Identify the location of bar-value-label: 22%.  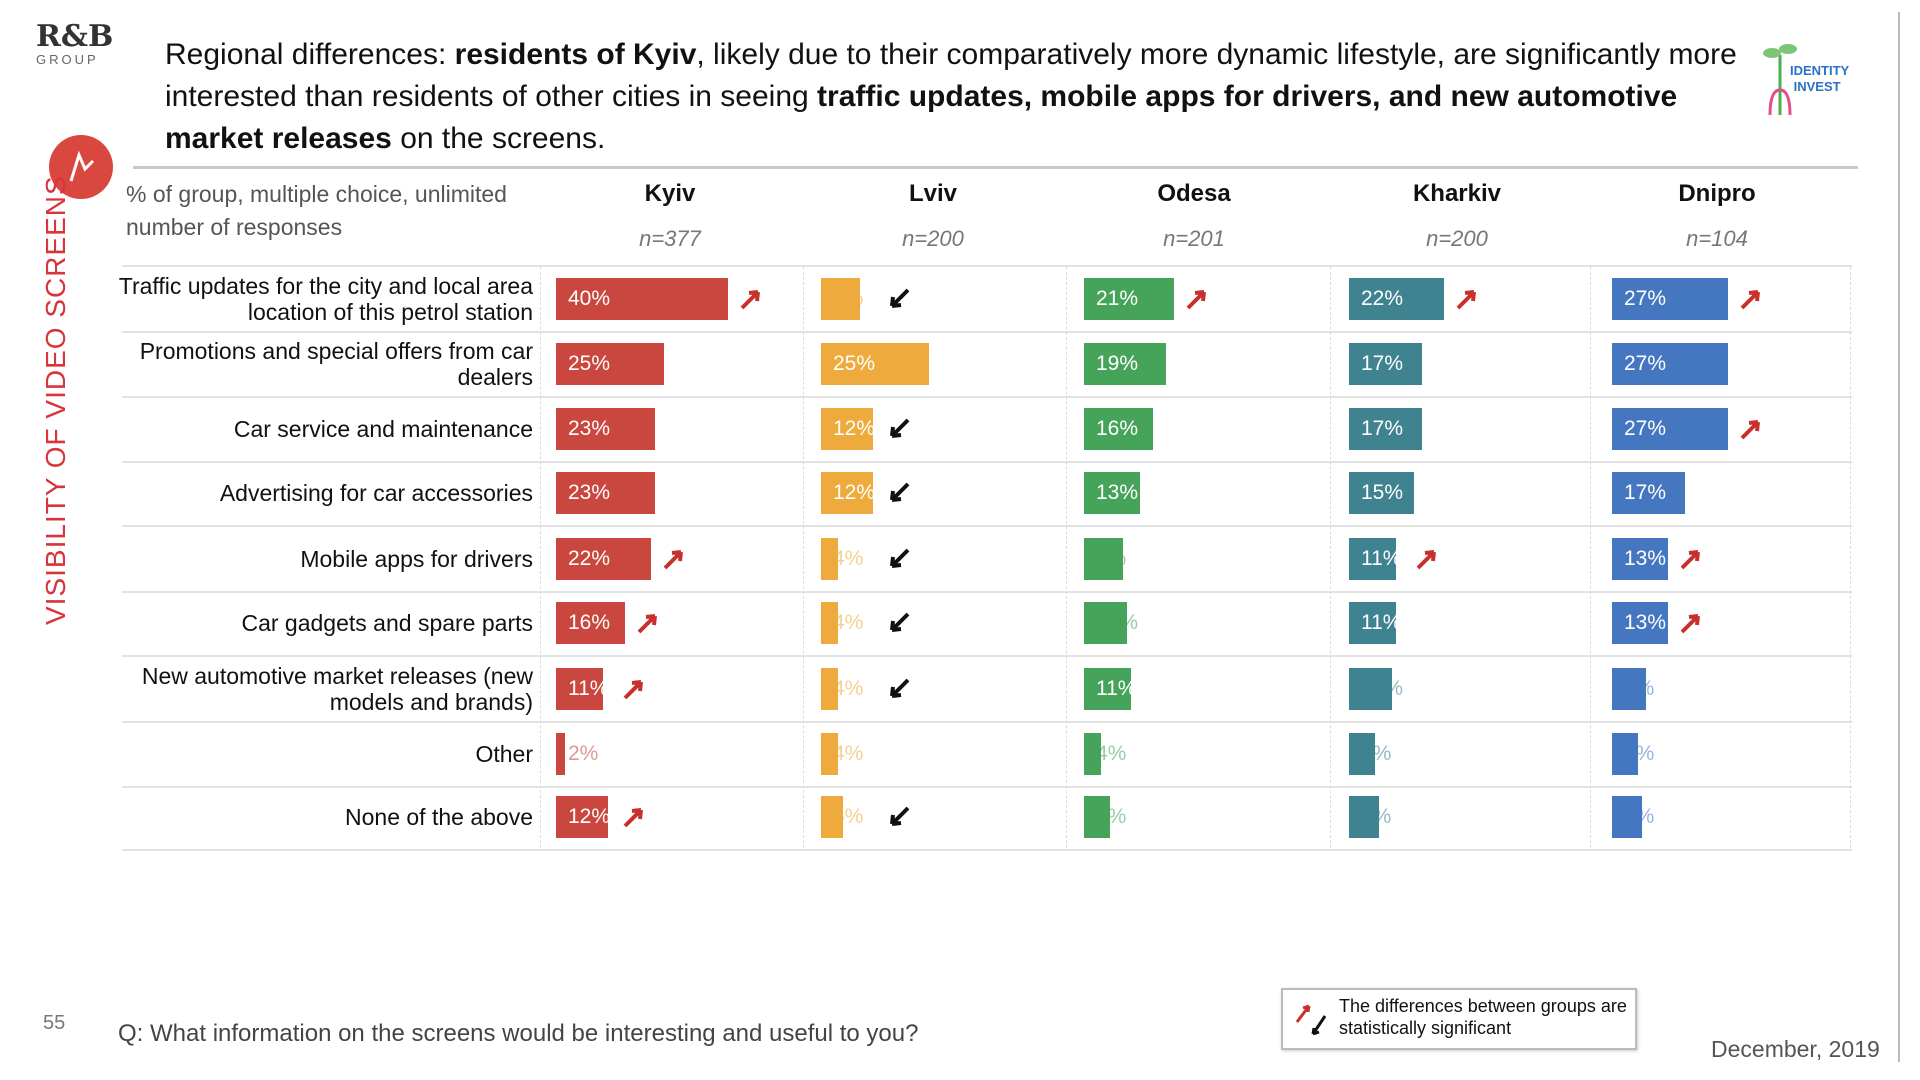
(589, 558).